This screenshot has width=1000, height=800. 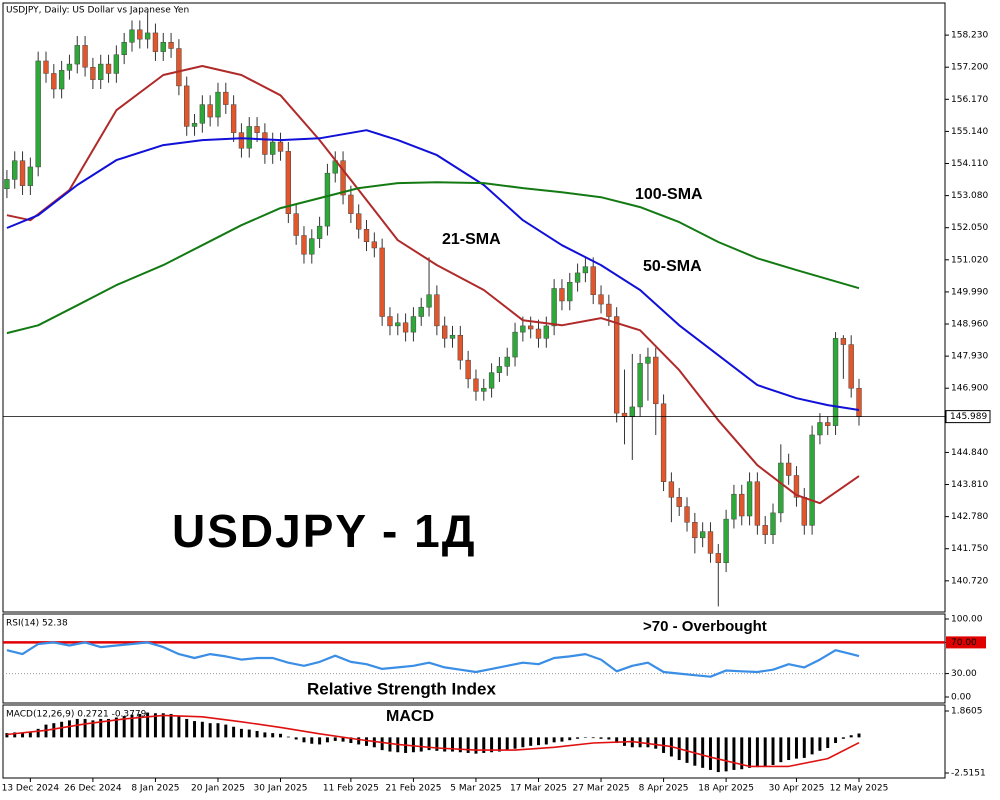 I want to click on macd-panel, so click(x=474, y=741).